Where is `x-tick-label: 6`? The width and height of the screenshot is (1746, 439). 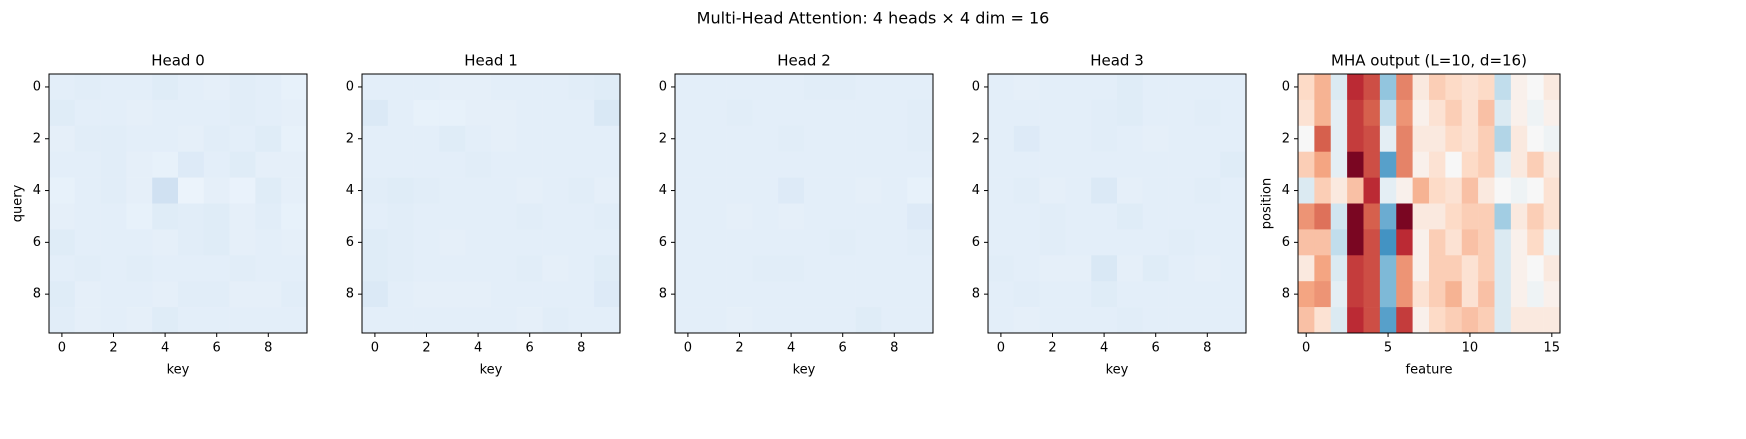 x-tick-label: 6 is located at coordinates (843, 348).